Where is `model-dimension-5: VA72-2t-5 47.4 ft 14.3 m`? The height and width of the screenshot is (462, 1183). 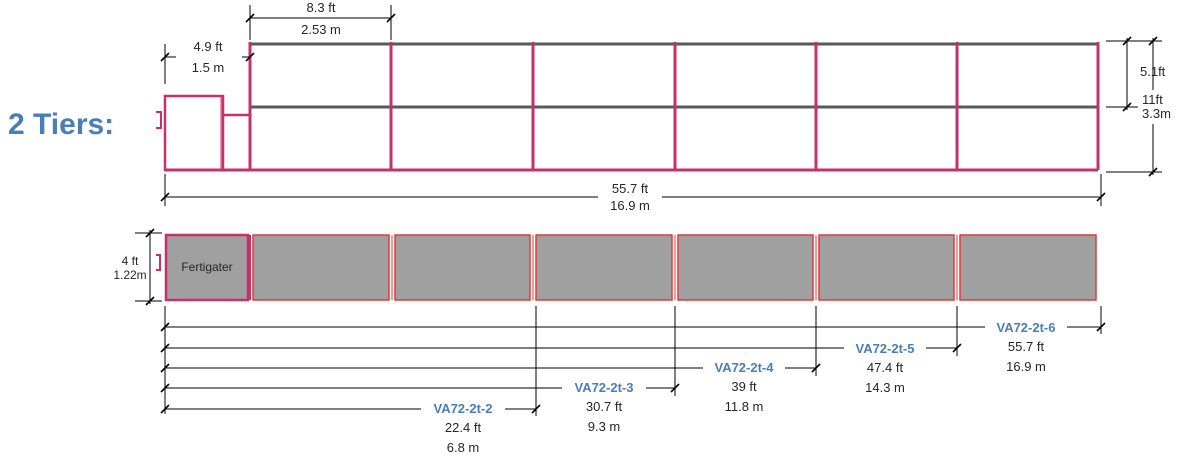 model-dimension-5: VA72-2t-5 47.4 ft 14.3 m is located at coordinates (561, 351).